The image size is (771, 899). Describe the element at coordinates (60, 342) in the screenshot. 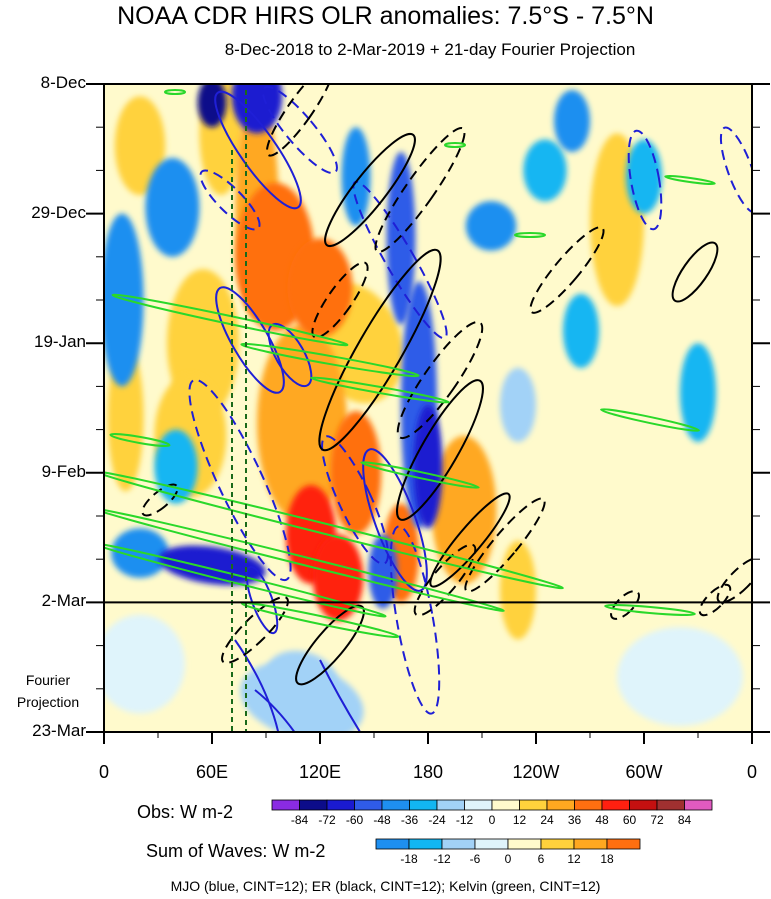

I see `y-tick-label: 19-Jan` at that location.